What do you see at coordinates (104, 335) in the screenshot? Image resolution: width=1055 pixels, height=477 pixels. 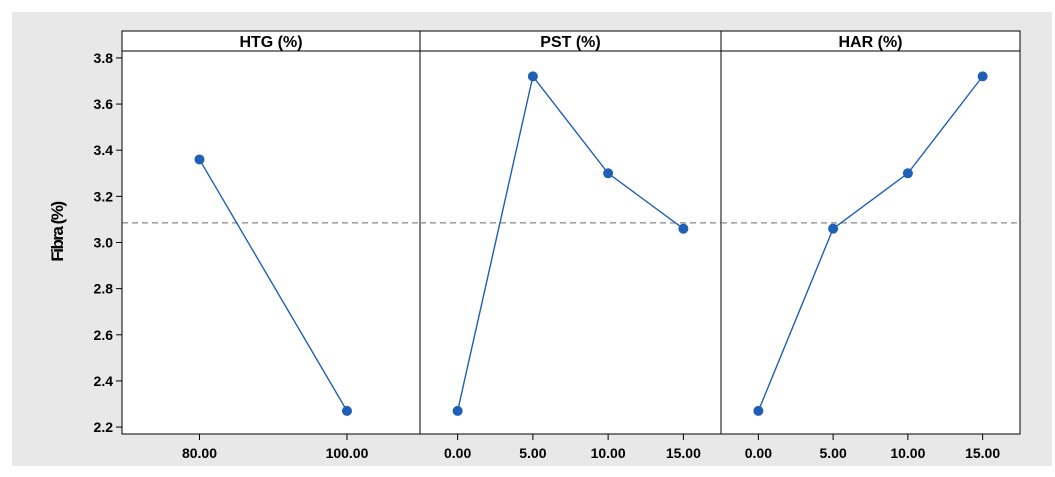 I see `y-tick-label: 2.6` at bounding box center [104, 335].